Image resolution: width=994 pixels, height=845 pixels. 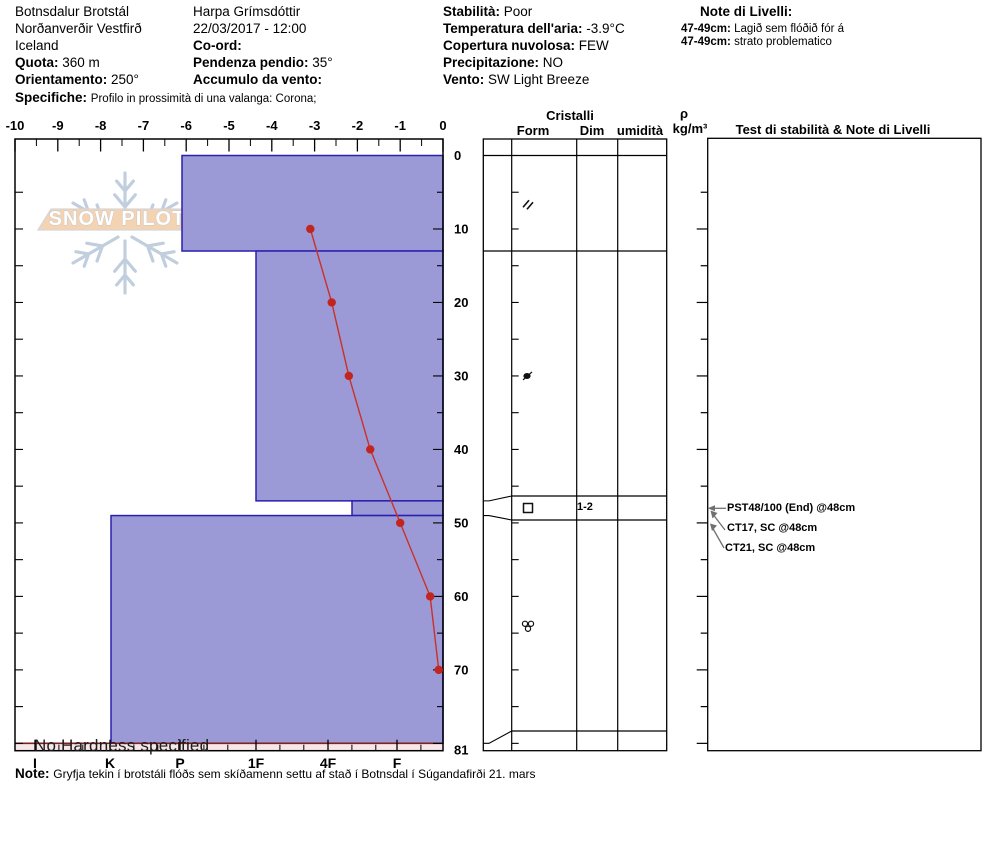 I want to click on logo-text: SNOW PILOT, so click(x=117, y=219).